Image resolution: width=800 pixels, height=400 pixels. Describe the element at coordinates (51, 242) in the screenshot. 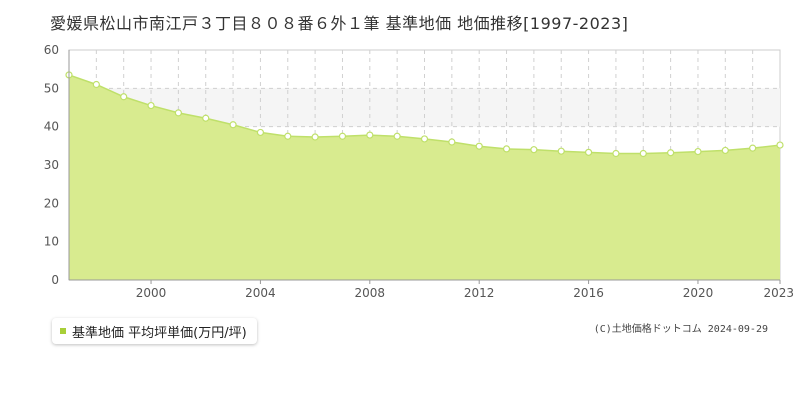

I see `y-tick-label: 10` at that location.